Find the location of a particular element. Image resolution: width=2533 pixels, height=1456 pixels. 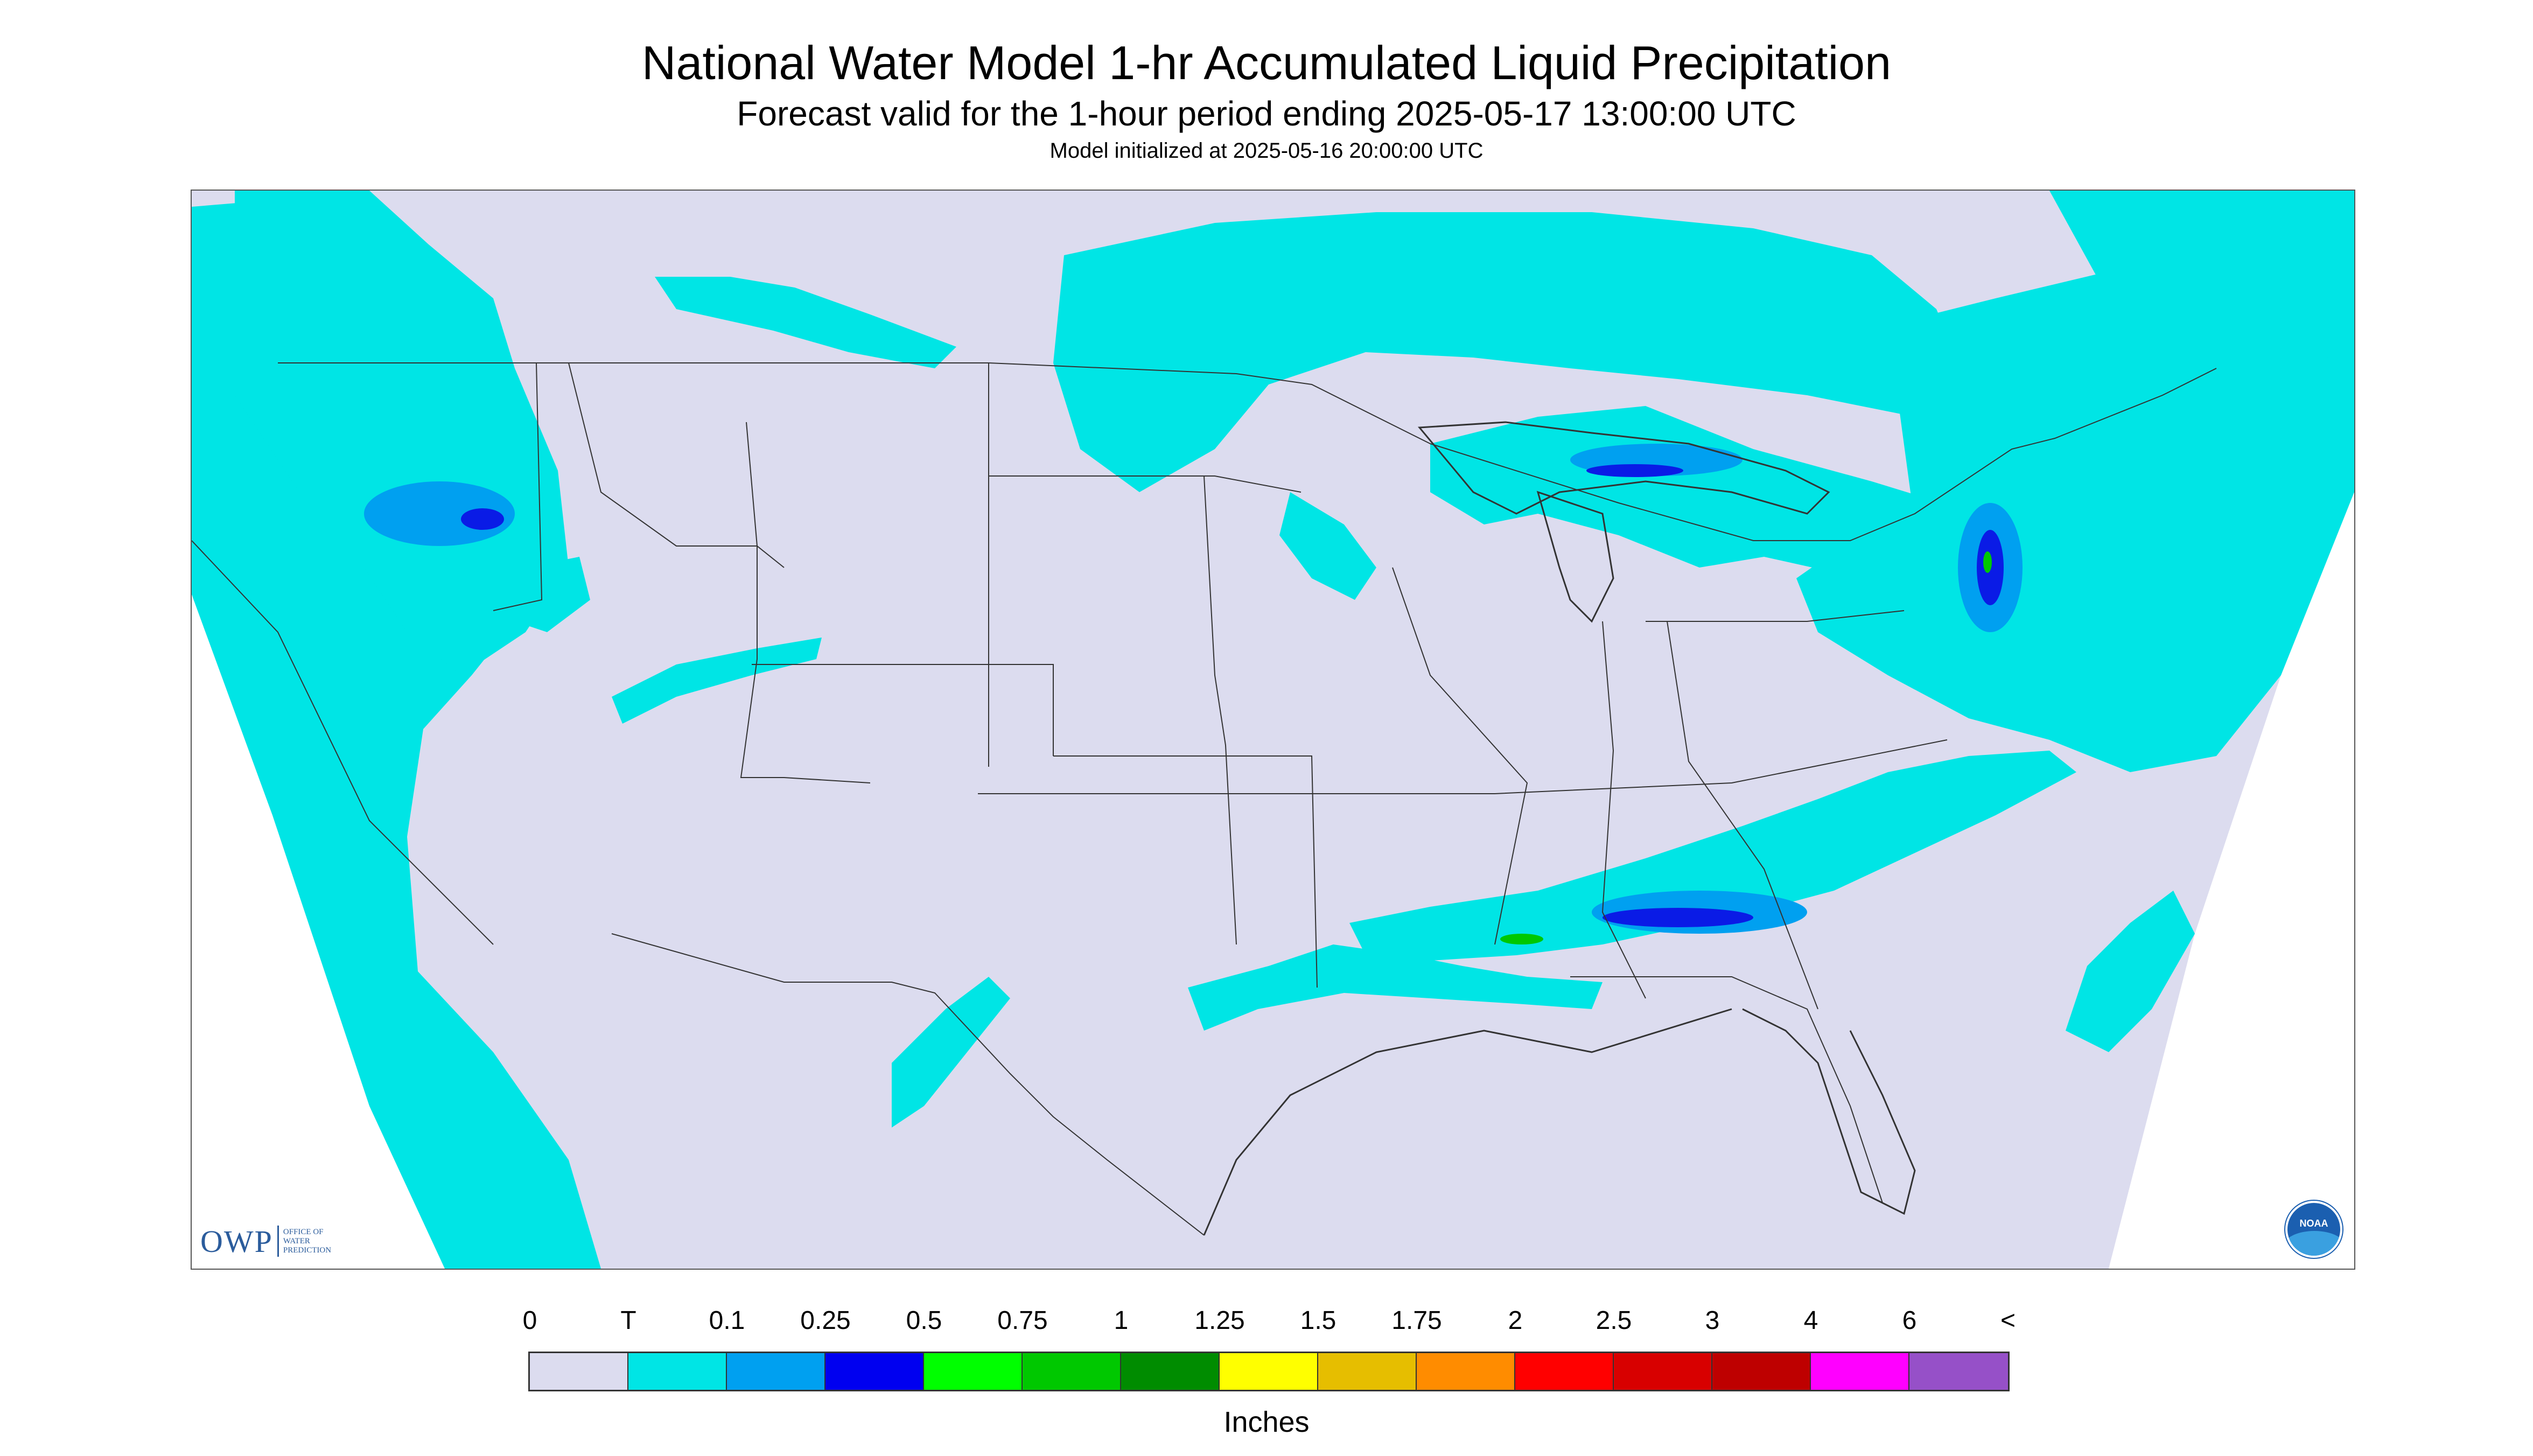

owp-logo-line: WATER is located at coordinates (296, 1240).